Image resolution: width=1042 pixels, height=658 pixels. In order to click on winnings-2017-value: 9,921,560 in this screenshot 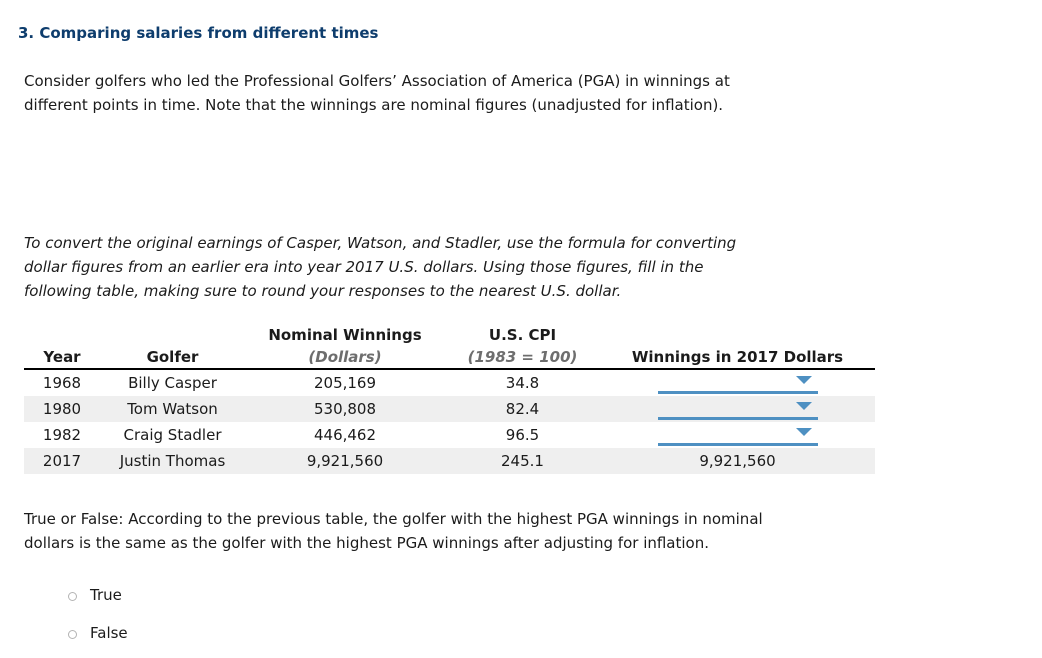, I will do `click(737, 461)`.